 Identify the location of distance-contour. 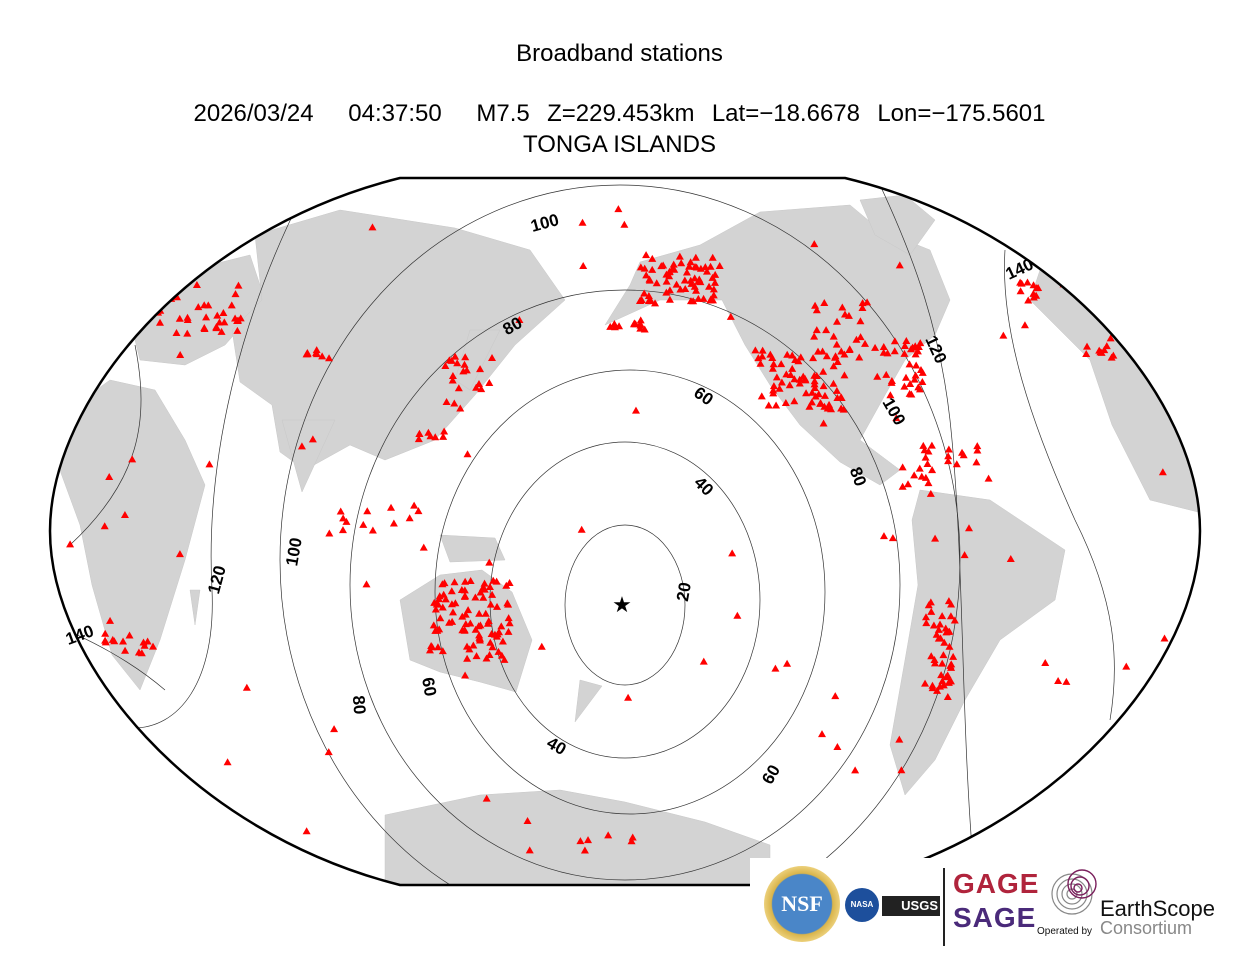
(625, 605).